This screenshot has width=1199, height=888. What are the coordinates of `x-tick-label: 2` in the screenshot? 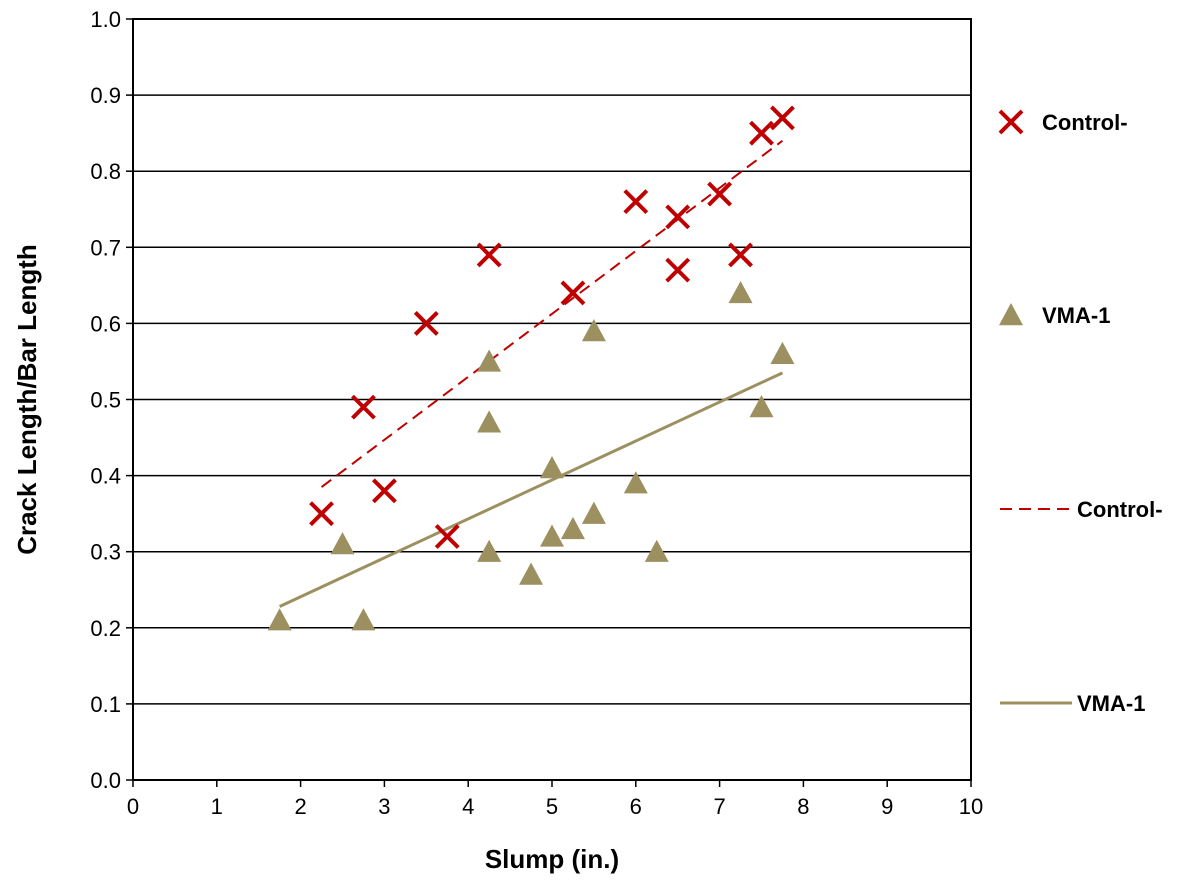 It's located at (300, 806).